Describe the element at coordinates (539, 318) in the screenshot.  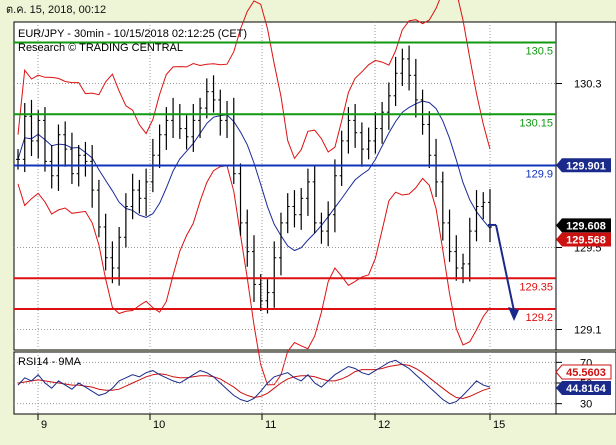
I see `level-label: 129.2` at that location.